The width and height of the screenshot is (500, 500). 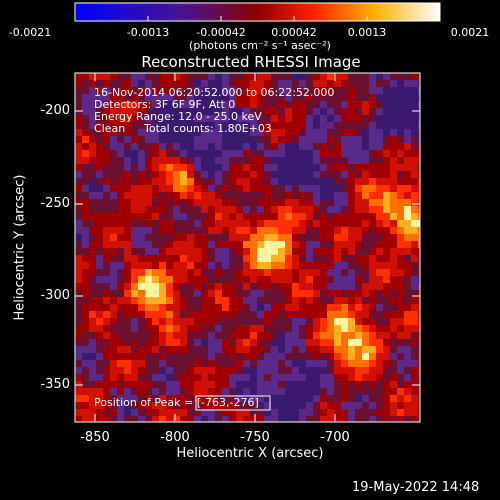 I want to click on y-tick-label: -350, so click(x=55, y=384).